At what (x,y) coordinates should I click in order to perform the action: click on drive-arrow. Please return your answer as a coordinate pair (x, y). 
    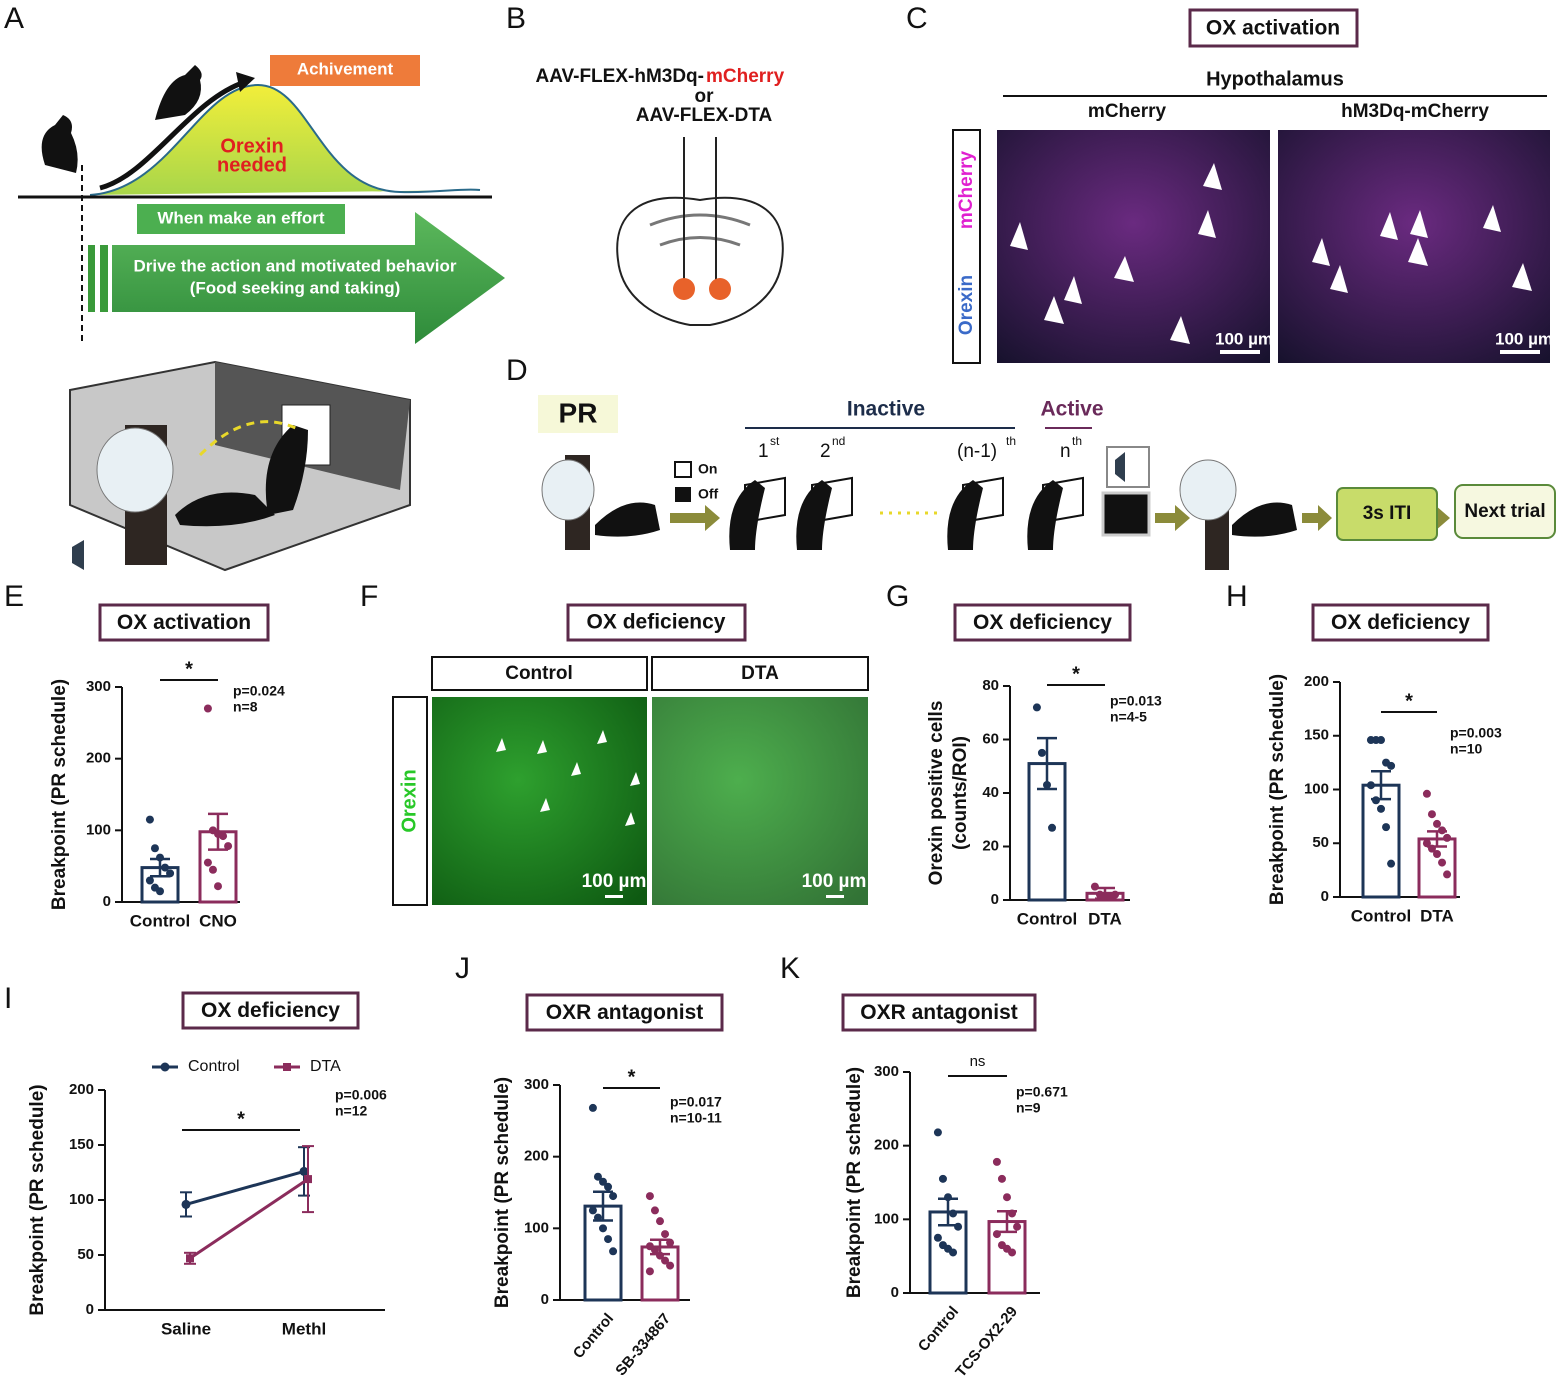
    Looking at the image, I should click on (308, 278).